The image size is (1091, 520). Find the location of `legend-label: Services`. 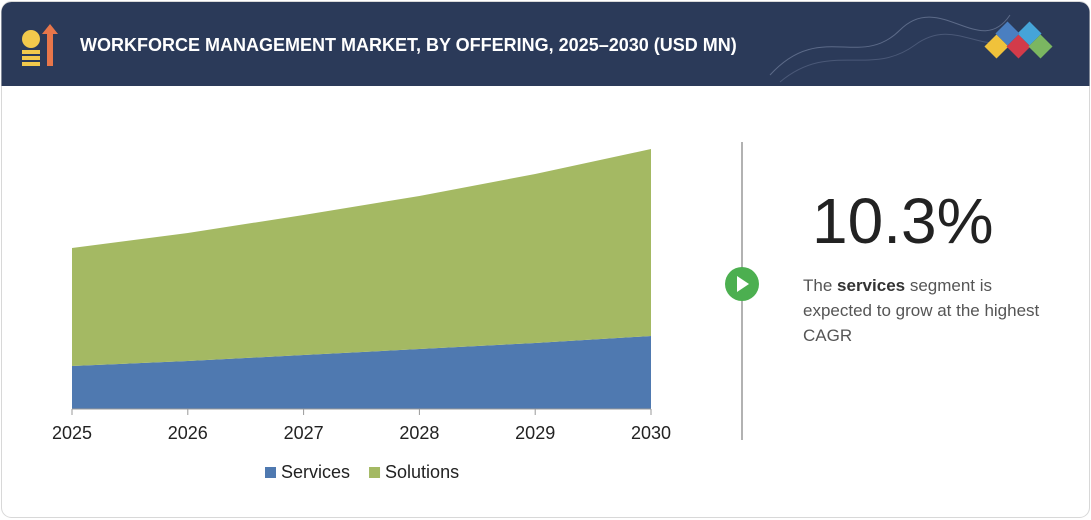

legend-label: Services is located at coordinates (315, 472).